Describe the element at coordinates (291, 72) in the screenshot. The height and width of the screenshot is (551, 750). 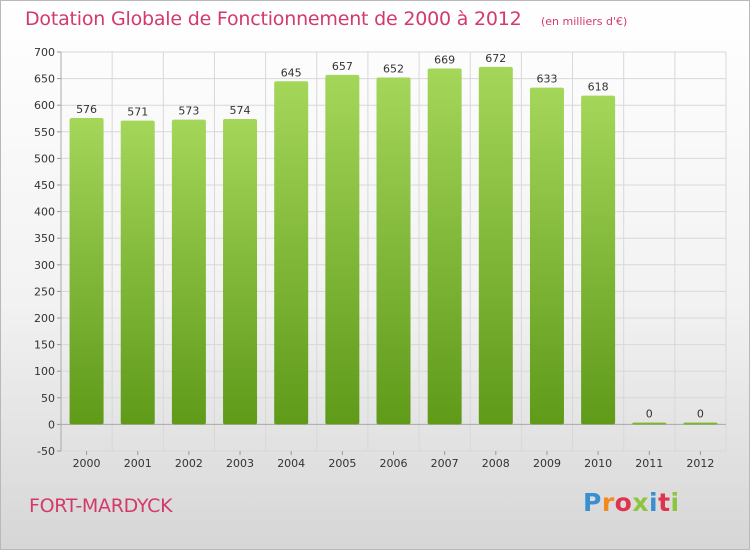
I see `data-label: 645` at that location.